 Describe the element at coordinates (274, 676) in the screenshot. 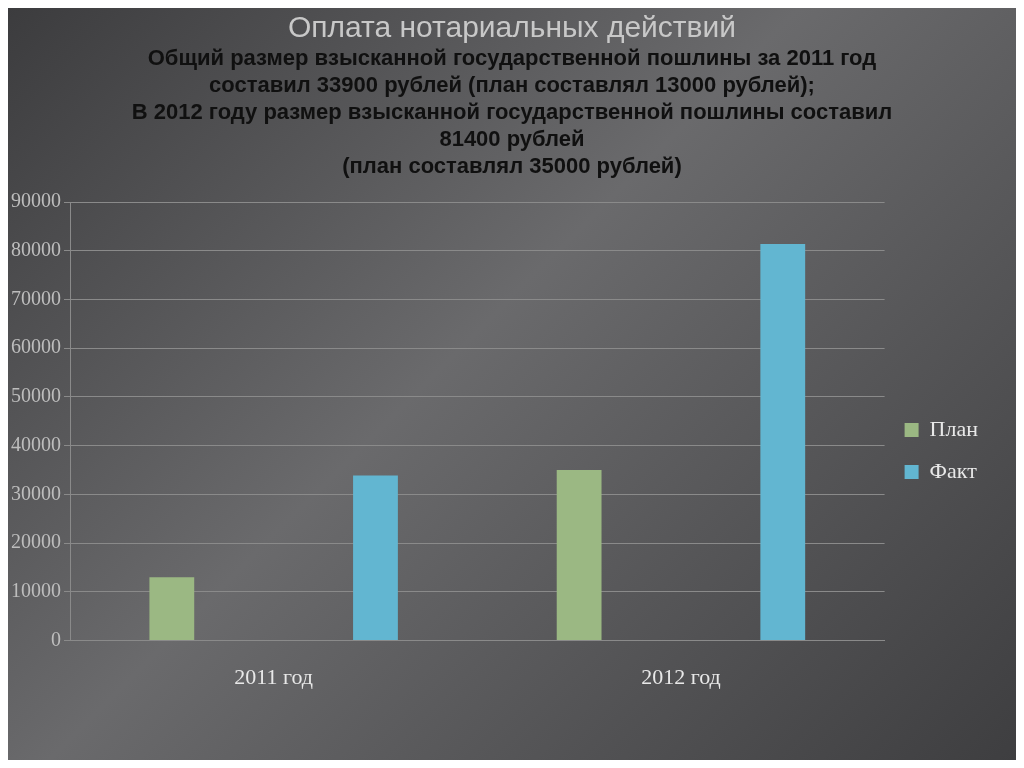

I see `x-tick-label: 2011 год` at that location.